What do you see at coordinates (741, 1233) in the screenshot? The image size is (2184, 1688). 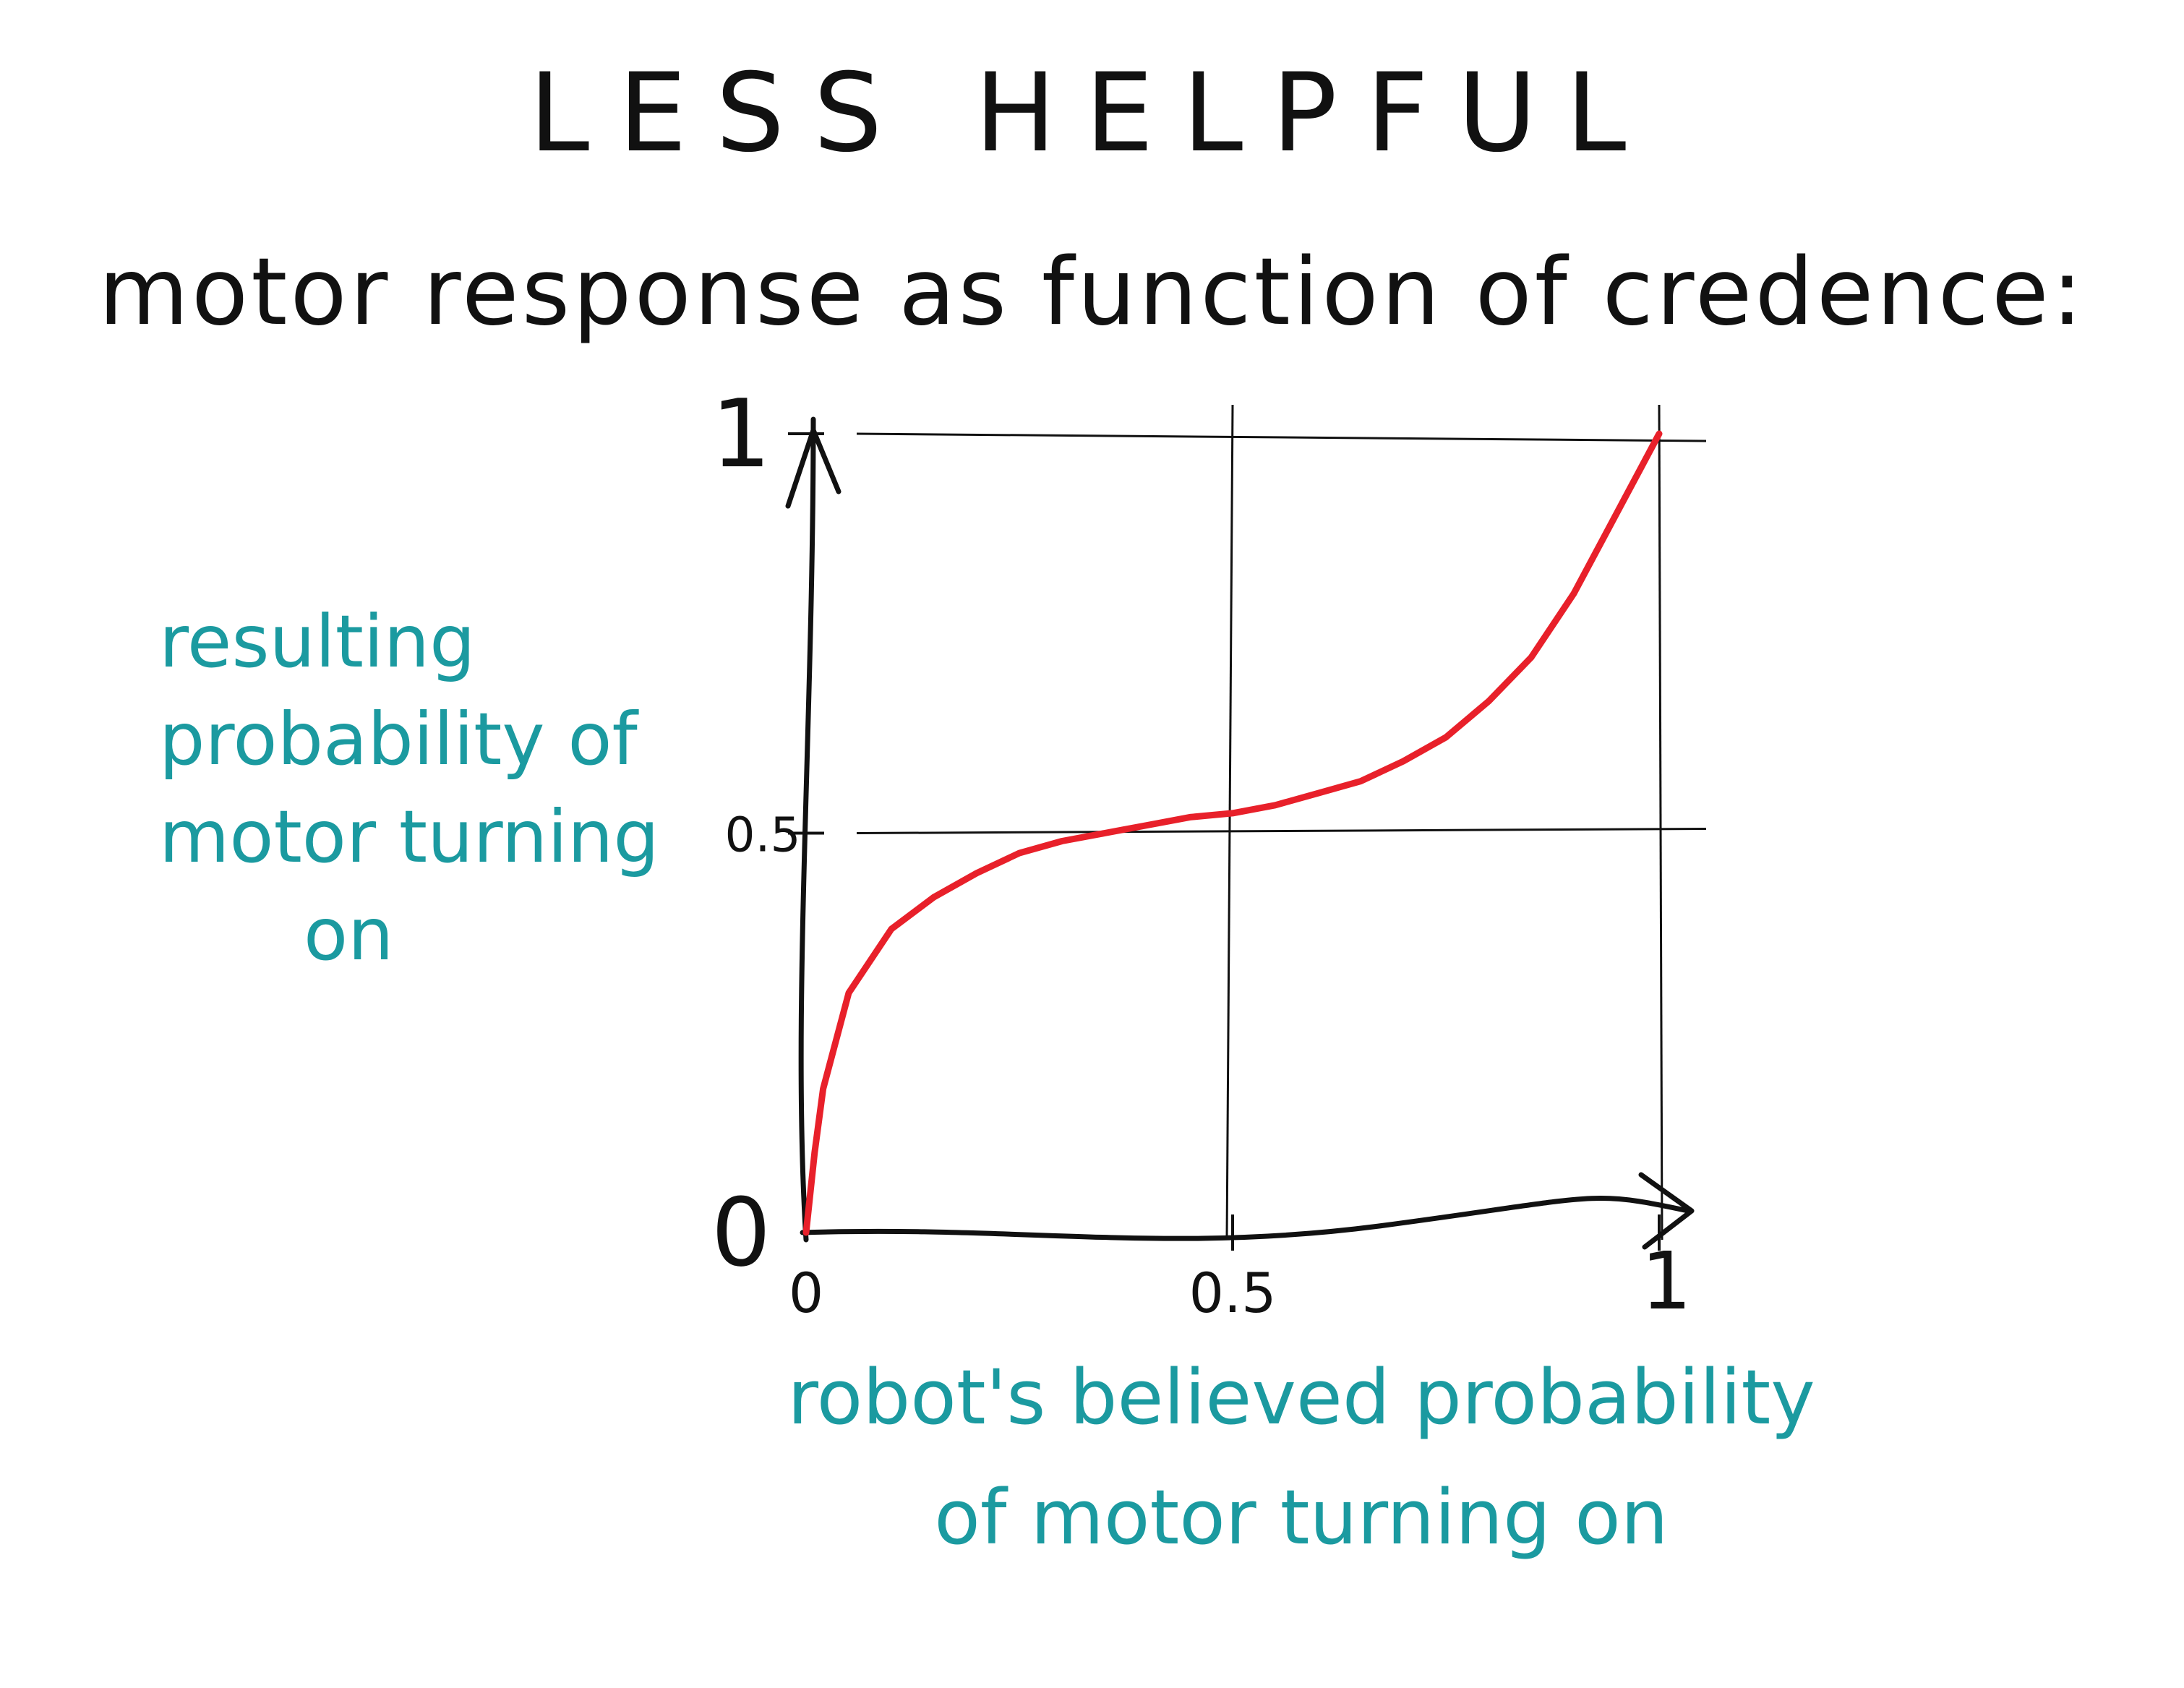 I see `y-tick-label-0: 0` at bounding box center [741, 1233].